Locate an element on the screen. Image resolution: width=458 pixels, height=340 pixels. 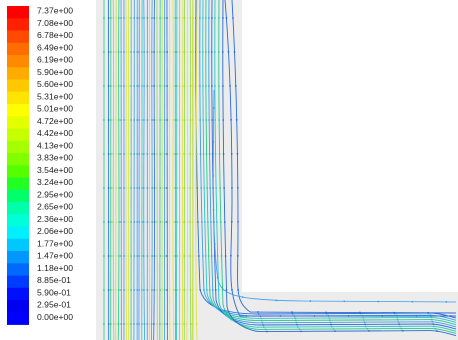
legend-label: 5.31e+00 is located at coordinates (55, 96).